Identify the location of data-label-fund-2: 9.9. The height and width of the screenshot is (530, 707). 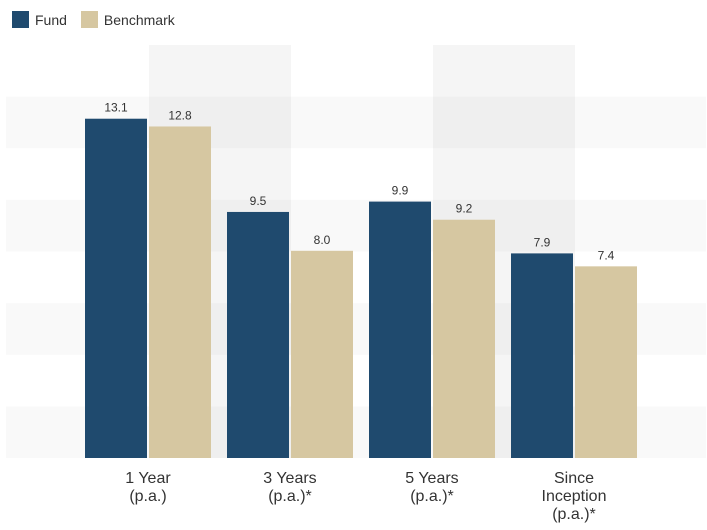
(400, 191).